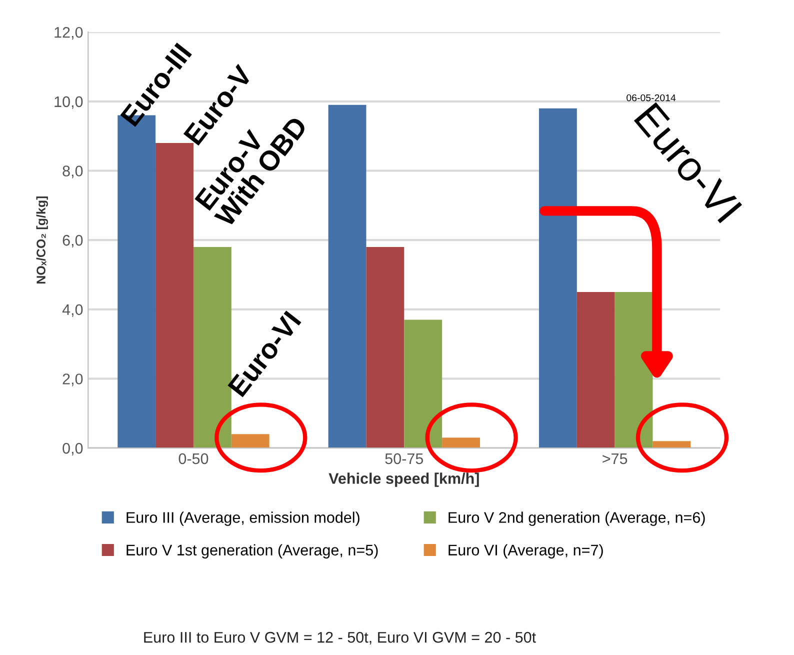 Image resolution: width=794 pixels, height=655 pixels. What do you see at coordinates (340, 638) in the screenshot?
I see `text: Euro III to Euro V GVM = 12 - 50t, Euro VI GVM = 20 - 50t` at bounding box center [340, 638].